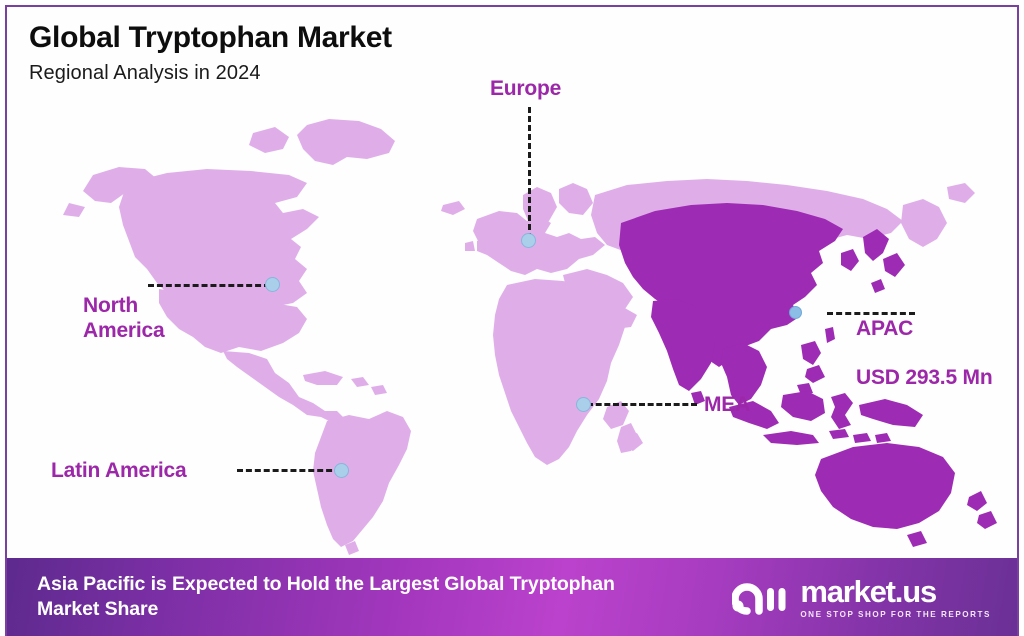 The width and height of the screenshot is (1024, 636). I want to click on brand-tagline: ONE STOP SHOP FOR THE REPORTS, so click(895, 614).